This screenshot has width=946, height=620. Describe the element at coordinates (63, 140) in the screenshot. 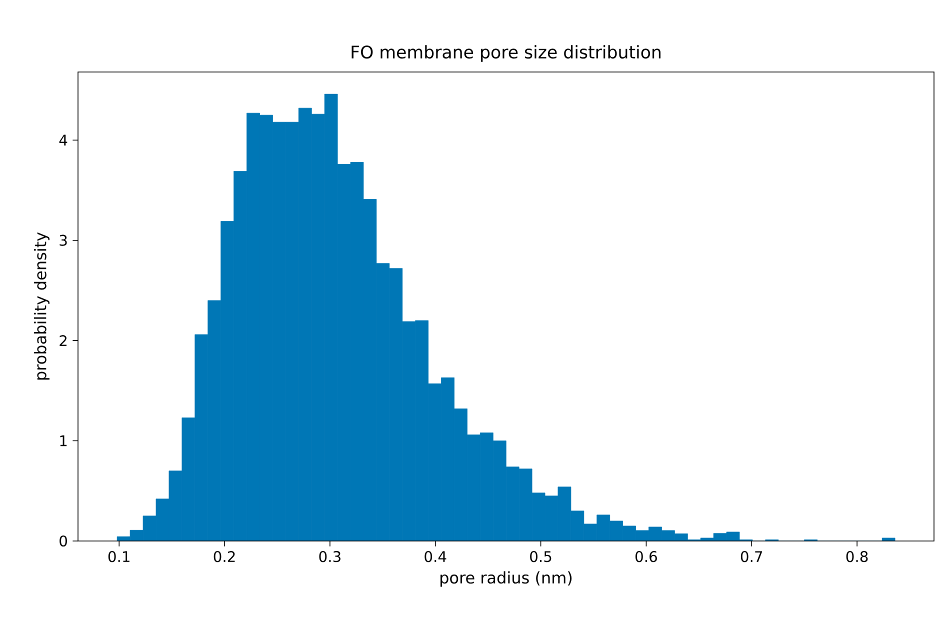

I see `y-tick-label: 4` at that location.